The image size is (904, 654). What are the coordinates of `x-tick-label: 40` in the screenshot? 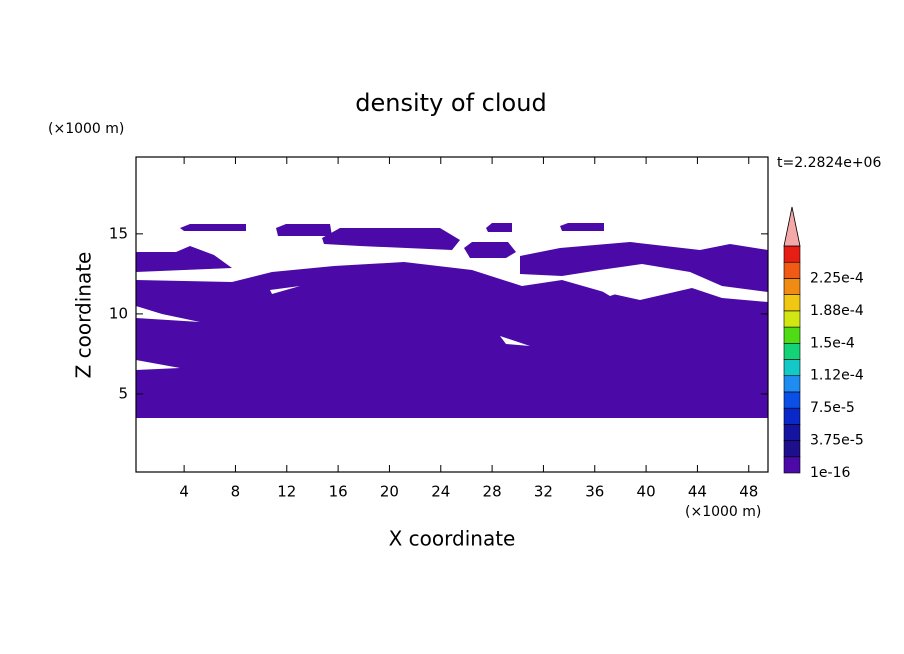 It's located at (646, 492).